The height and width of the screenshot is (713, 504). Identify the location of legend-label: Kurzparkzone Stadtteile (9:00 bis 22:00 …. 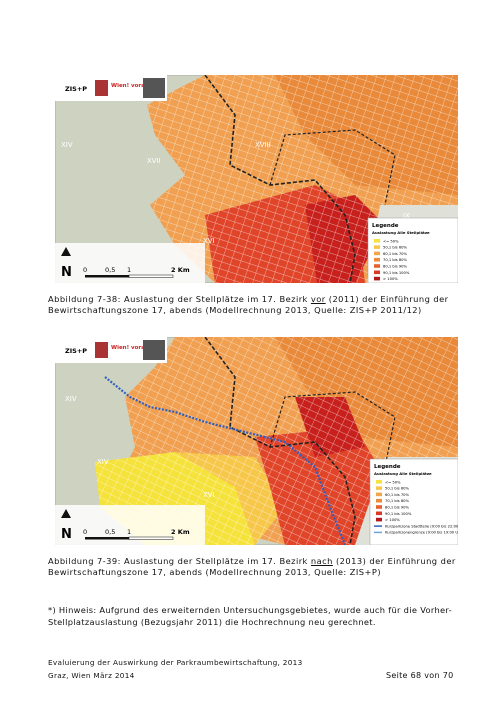
(421, 526).